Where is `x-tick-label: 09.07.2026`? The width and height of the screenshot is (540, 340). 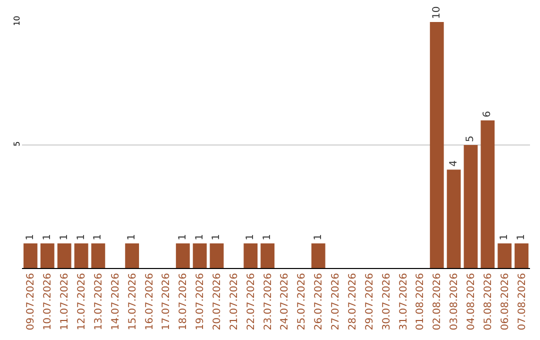
x-tick-label: 09.07.2026 is located at coordinates (31, 301).